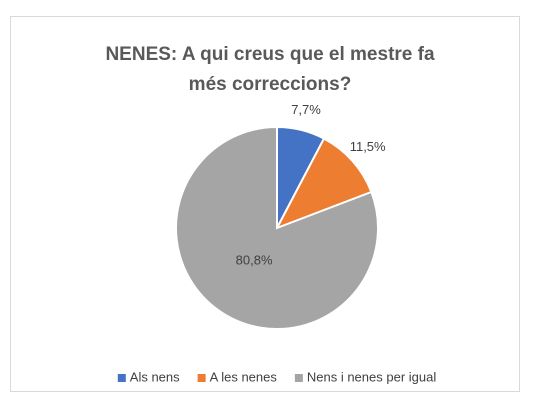  I want to click on legend-item: Als nens, so click(148, 376).